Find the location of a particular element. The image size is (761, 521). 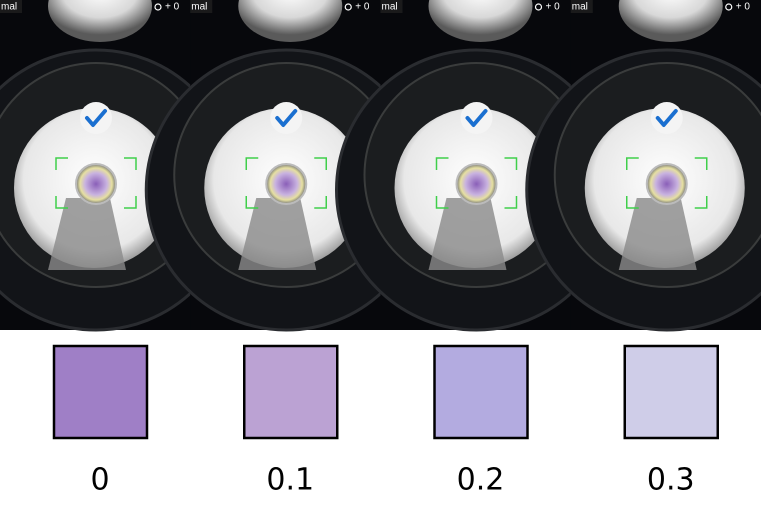

concentration-label: 0.1 is located at coordinates (290, 480).